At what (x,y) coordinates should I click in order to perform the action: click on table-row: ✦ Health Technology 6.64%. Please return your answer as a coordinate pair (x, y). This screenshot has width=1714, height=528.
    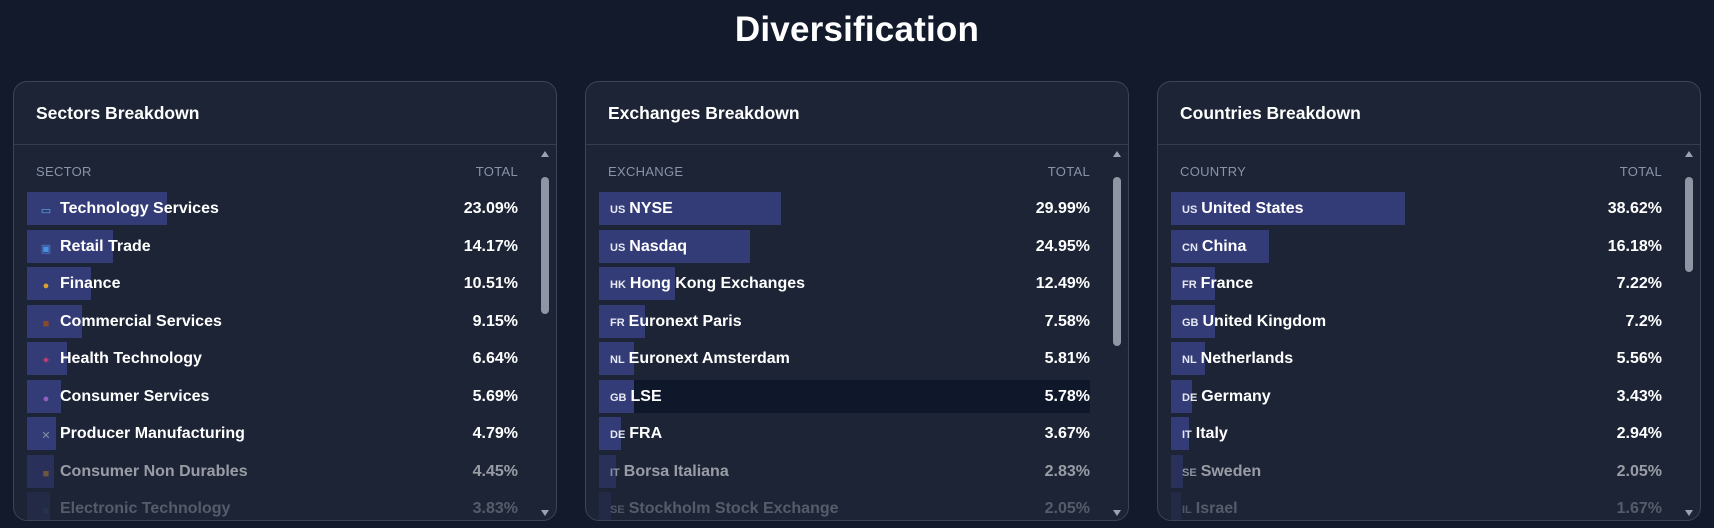
    Looking at the image, I should click on (272, 358).